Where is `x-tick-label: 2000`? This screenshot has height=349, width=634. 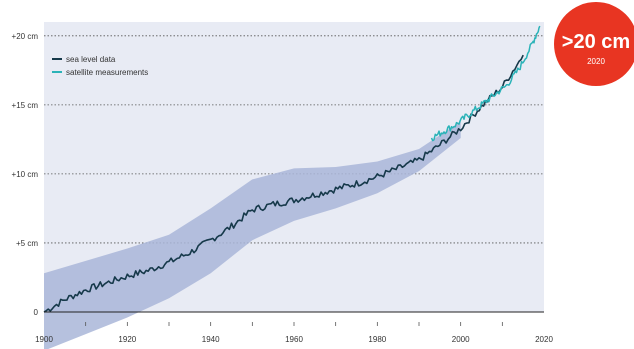
x-tick-label: 2000 is located at coordinates (461, 339).